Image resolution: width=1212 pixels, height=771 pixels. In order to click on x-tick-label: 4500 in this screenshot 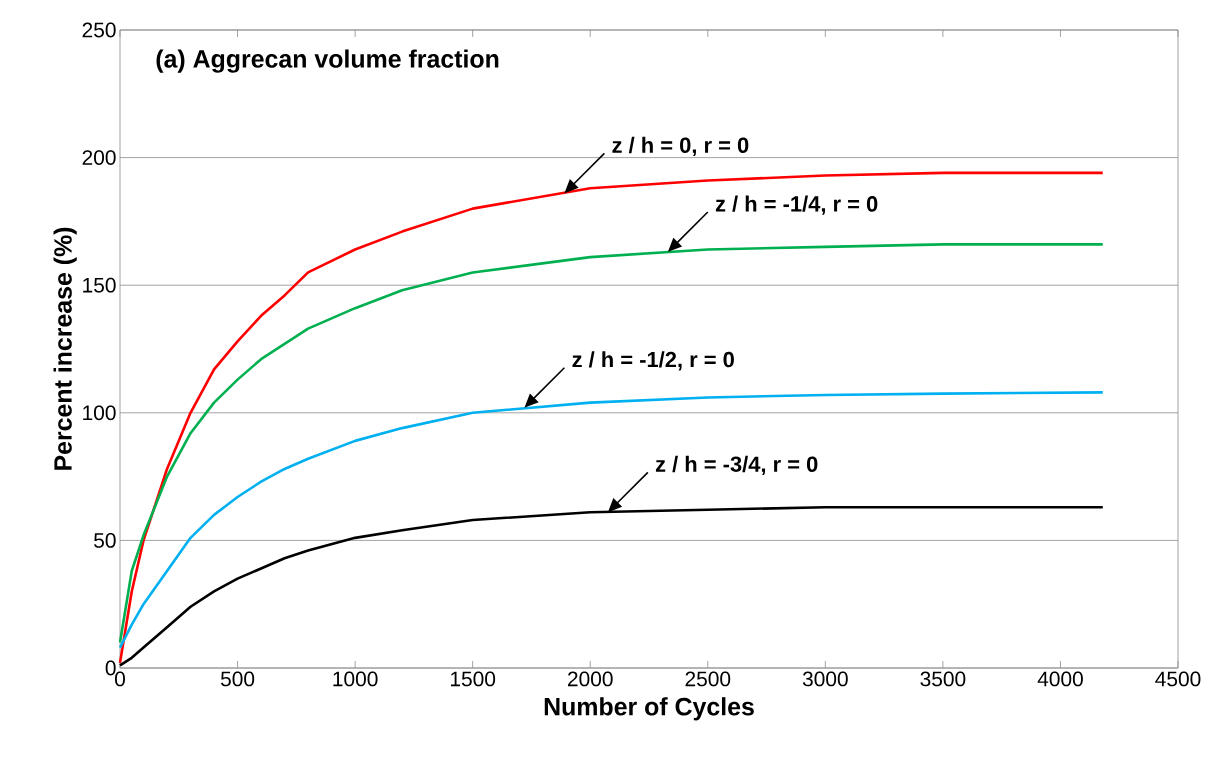, I will do `click(1178, 679)`.